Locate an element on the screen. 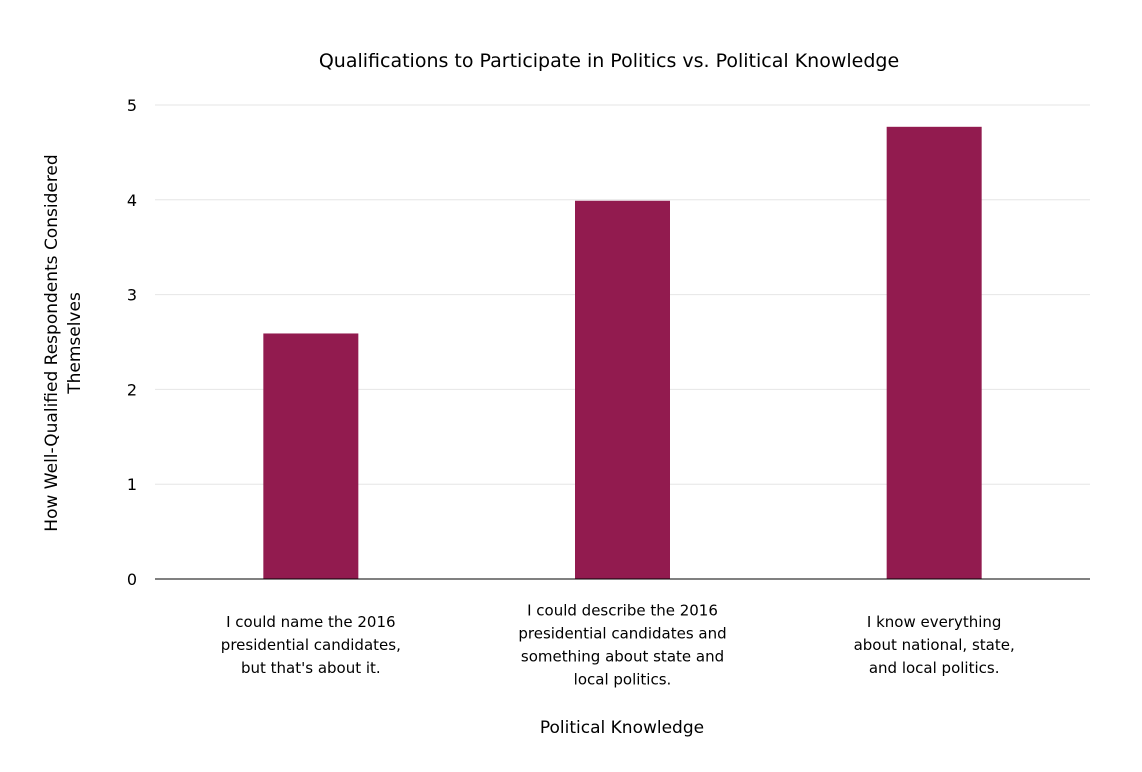  y-tick-labels: 0 1 2 3 4 5 is located at coordinates (132, 342).